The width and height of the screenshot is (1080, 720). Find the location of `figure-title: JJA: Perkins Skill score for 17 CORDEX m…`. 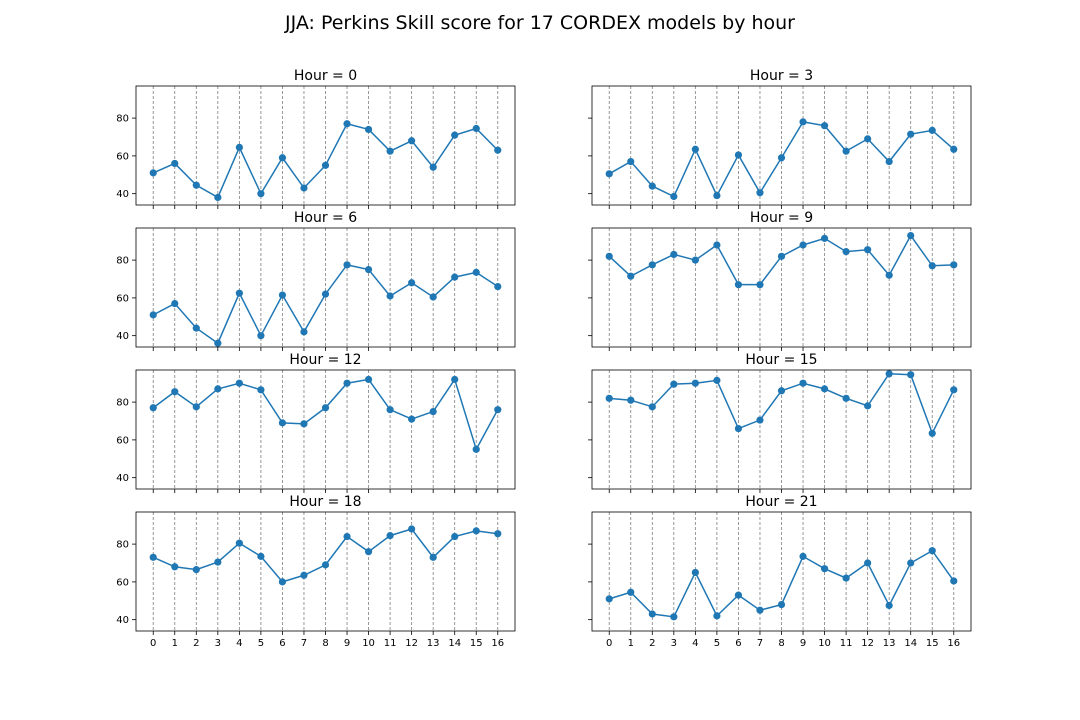

figure-title: JJA: Perkins Skill score for 17 CORDEX m… is located at coordinates (539, 23).